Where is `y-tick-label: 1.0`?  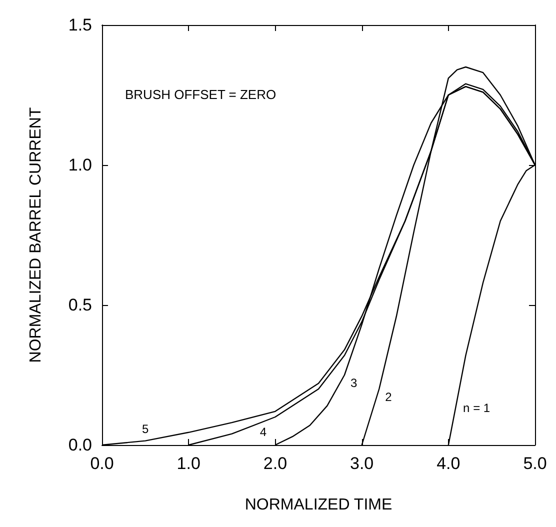 y-tick-label: 1.0 is located at coordinates (80, 165).